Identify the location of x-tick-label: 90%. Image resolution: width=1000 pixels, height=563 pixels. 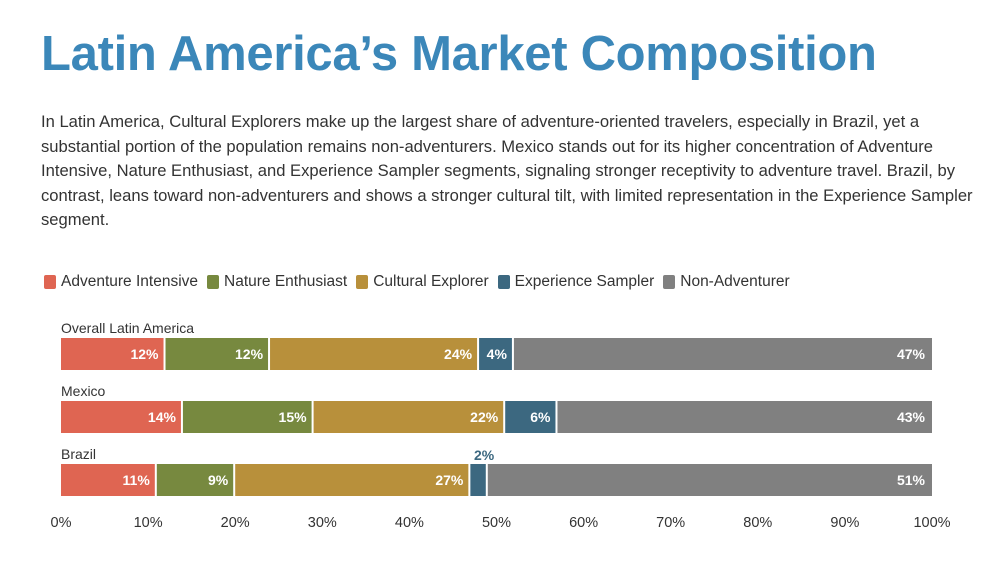
(844, 523).